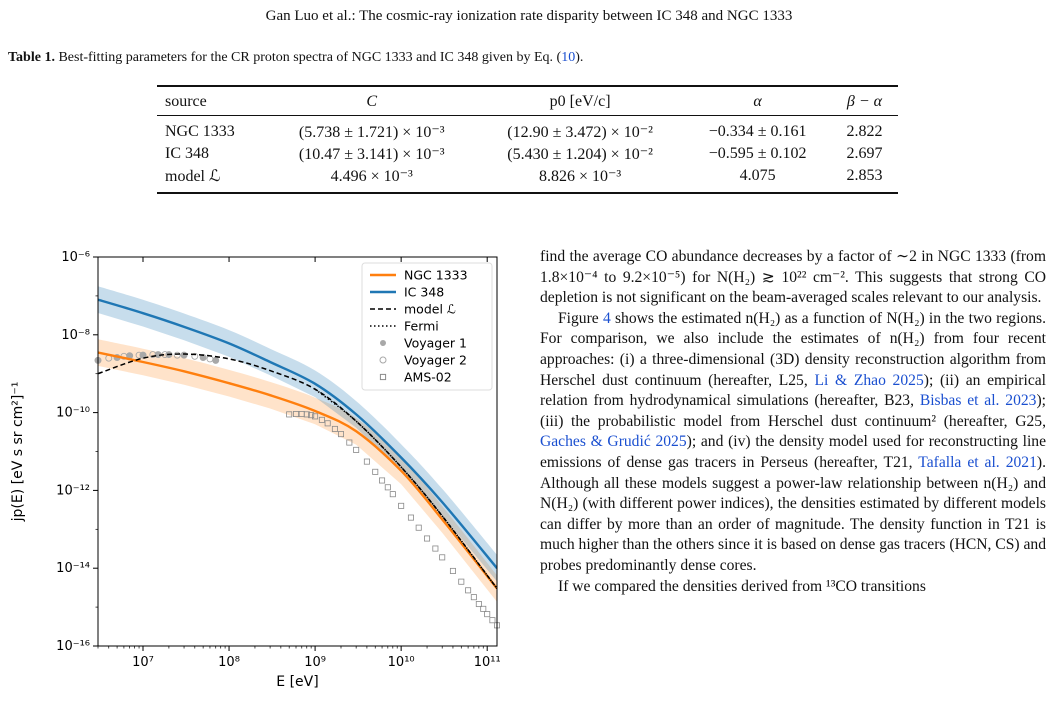 The width and height of the screenshot is (1058, 716). I want to click on citation-link: Li & Zhao 2025, so click(869, 380).